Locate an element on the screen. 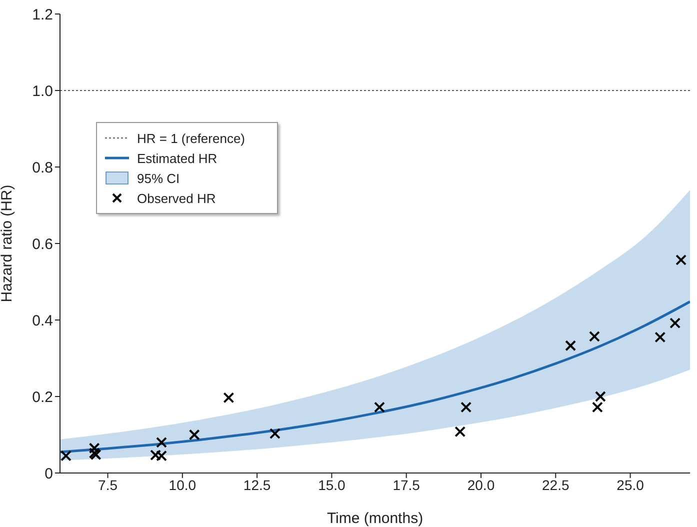  x-tick-label: 22.5 is located at coordinates (556, 484).